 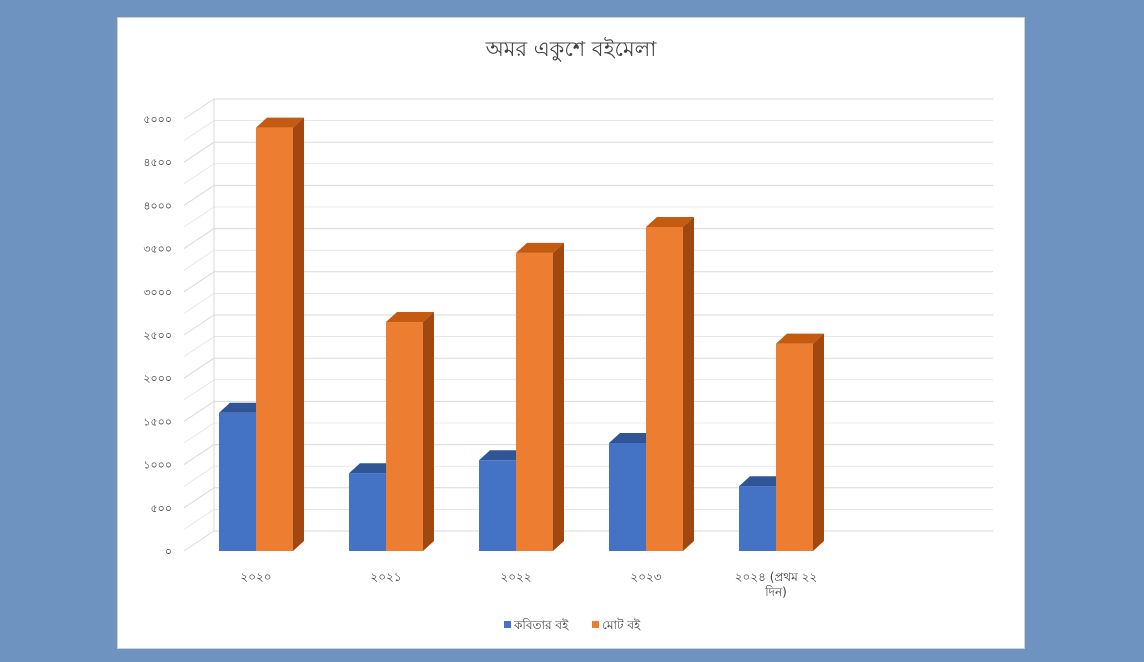 I want to click on y-tick-label: ৫০০, so click(x=161, y=508).